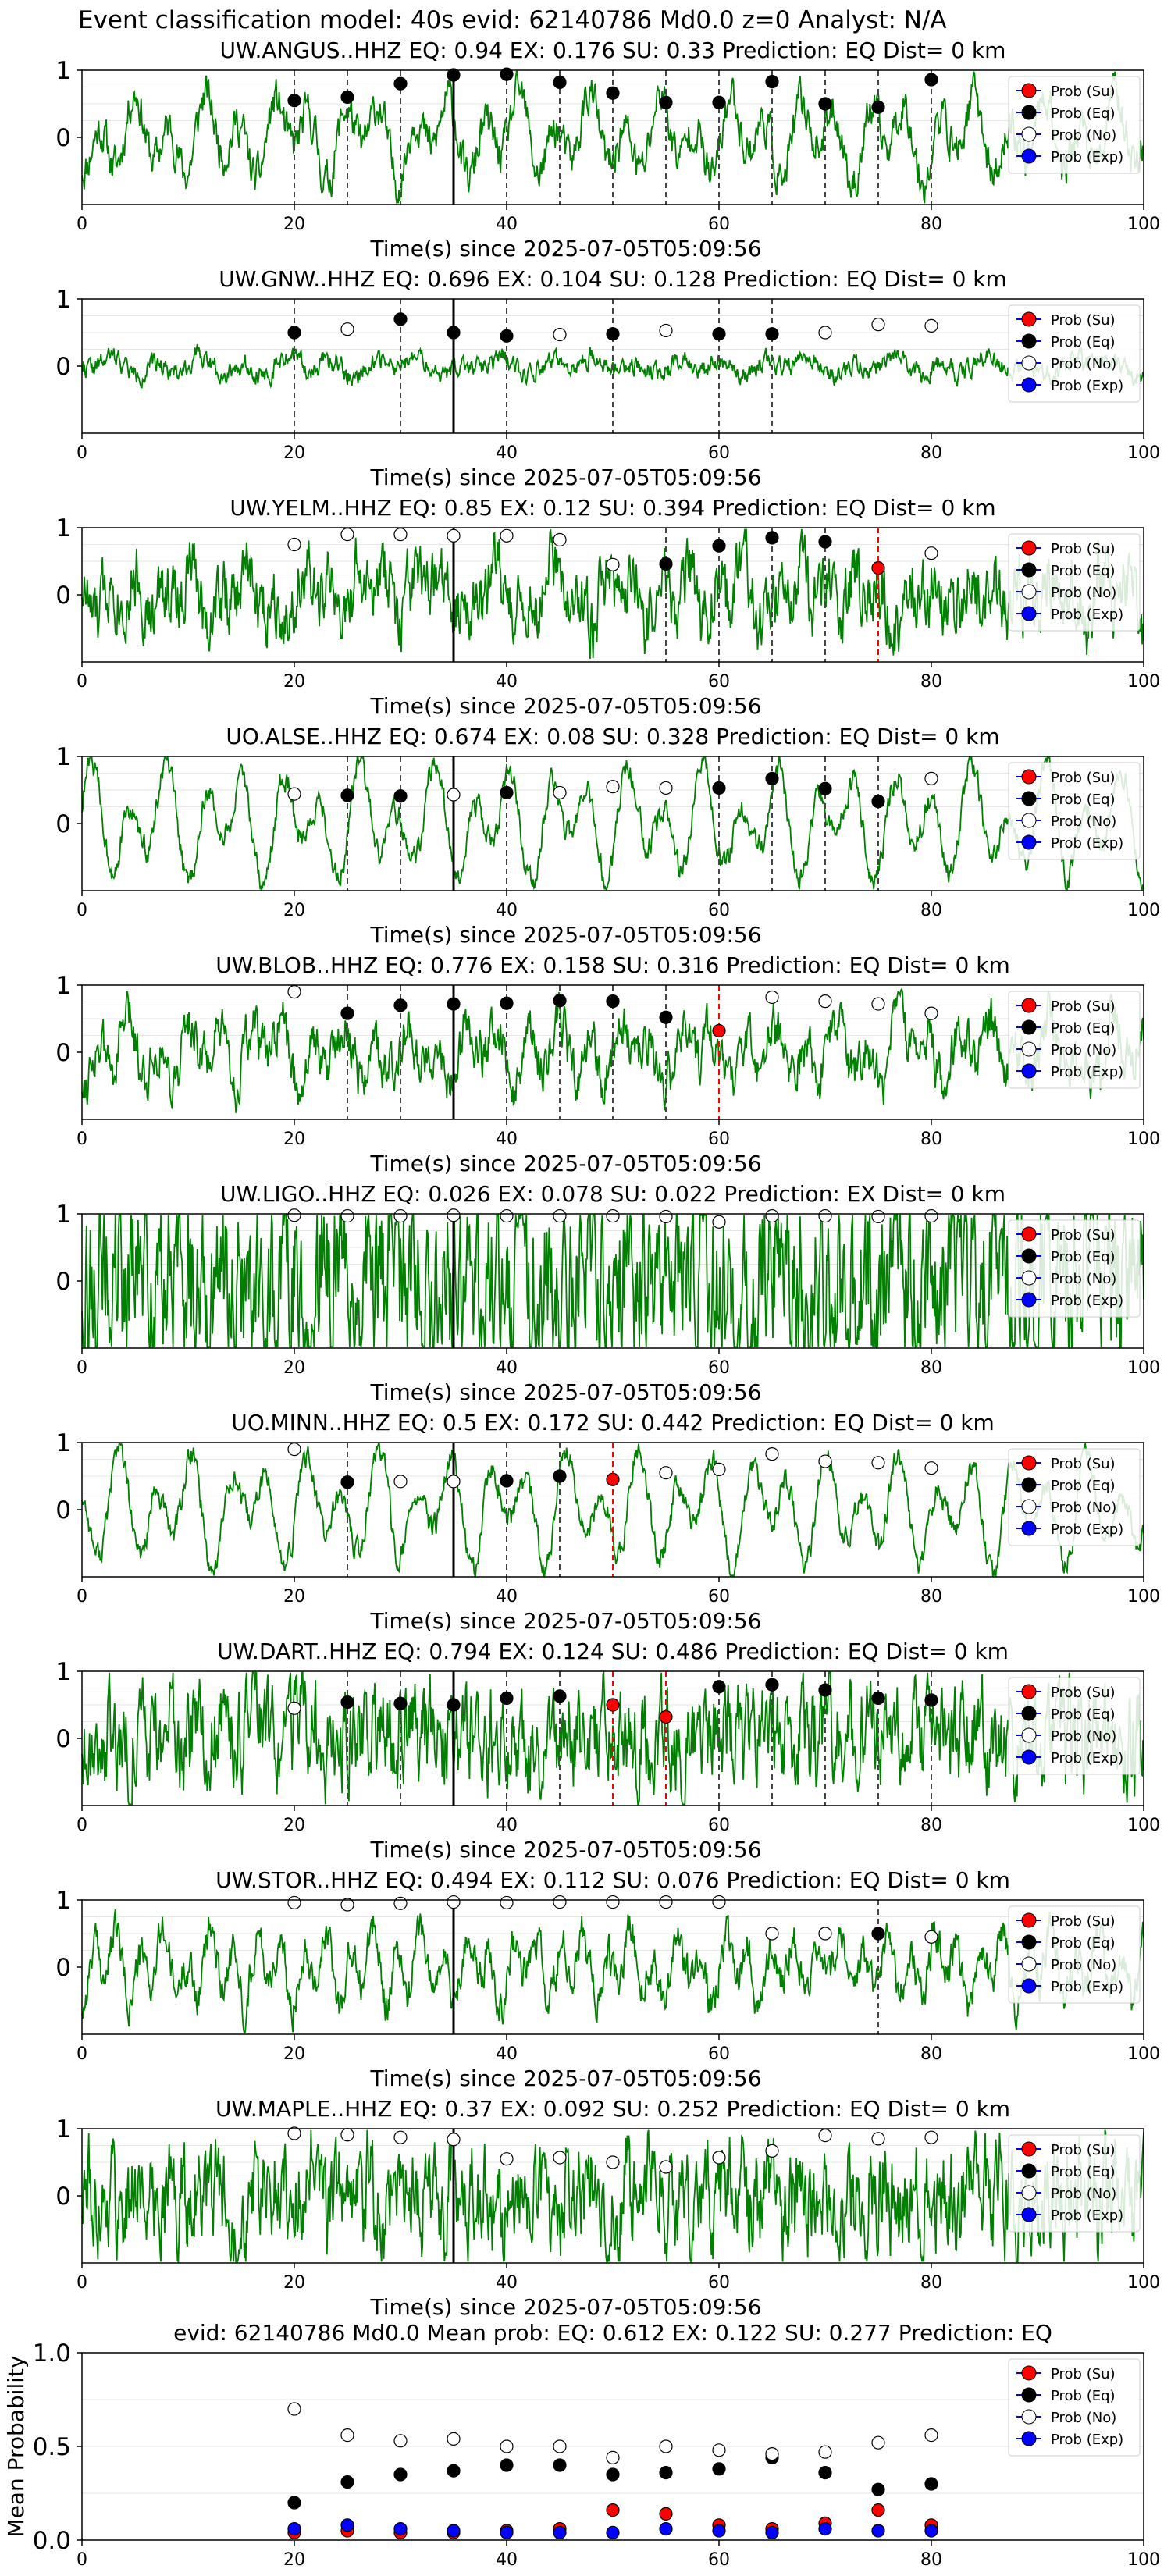  What do you see at coordinates (612, 1052) in the screenshot?
I see `plot-frame` at bounding box center [612, 1052].